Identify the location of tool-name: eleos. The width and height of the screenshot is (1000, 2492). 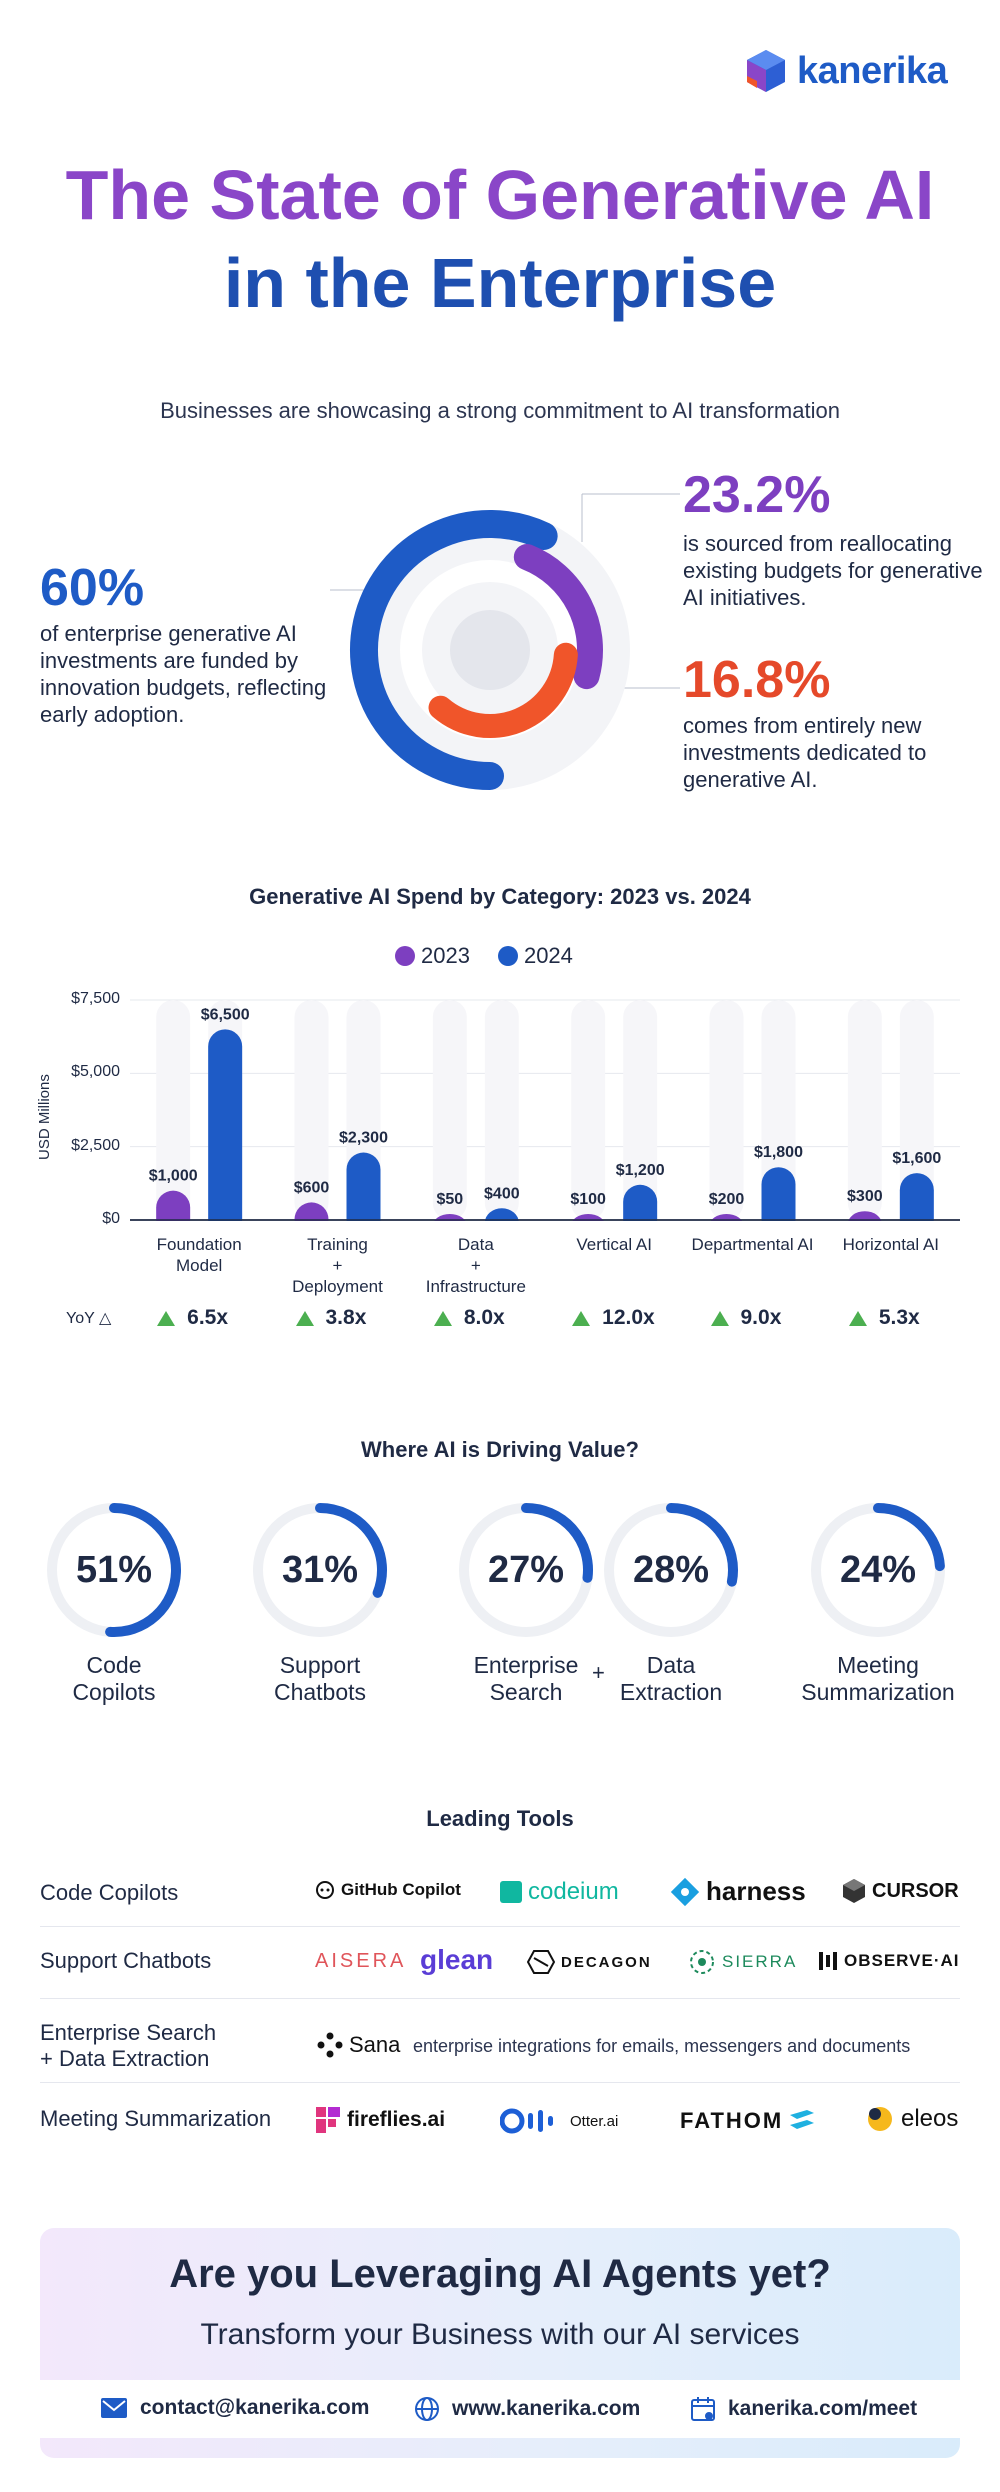
(930, 2118).